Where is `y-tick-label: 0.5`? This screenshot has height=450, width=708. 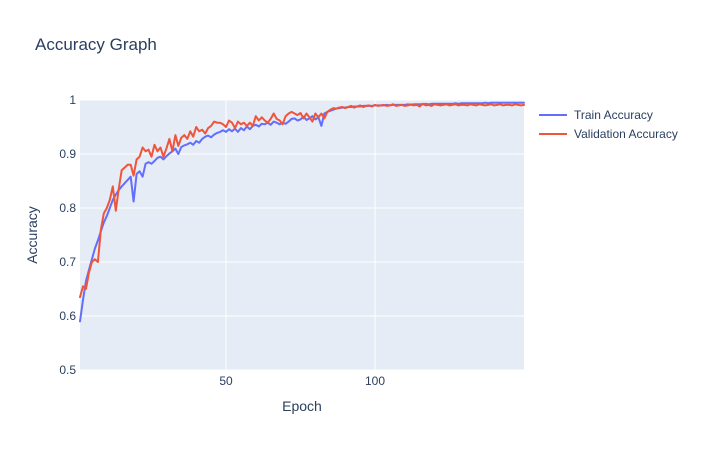
y-tick-label: 0.5 is located at coordinates (67, 370).